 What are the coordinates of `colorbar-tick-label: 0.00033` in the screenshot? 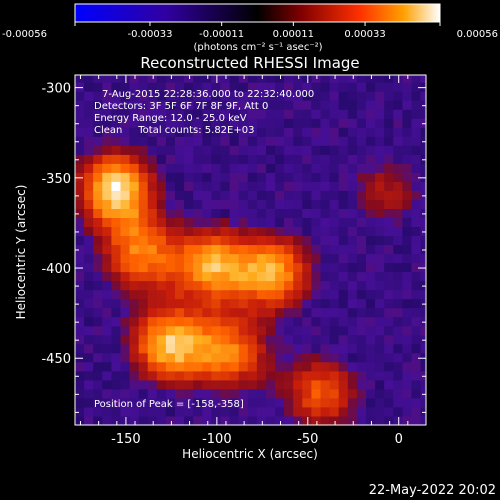 It's located at (364, 34).